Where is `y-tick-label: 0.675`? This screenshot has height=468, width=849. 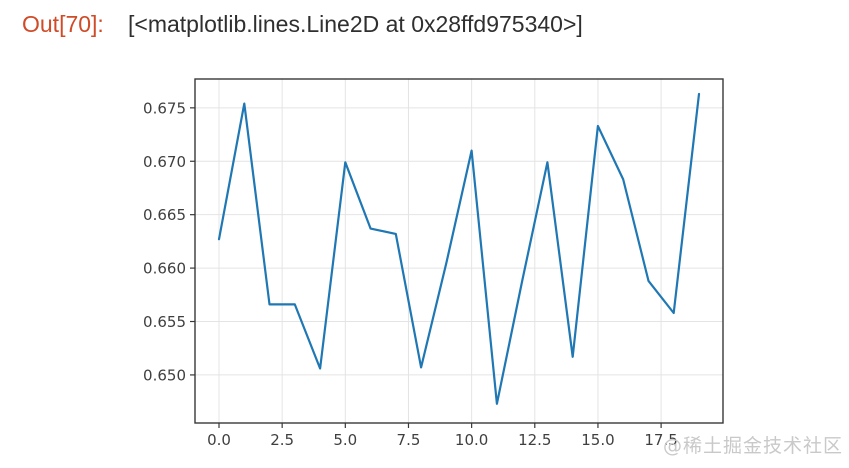
y-tick-label: 0.675 is located at coordinates (164, 108).